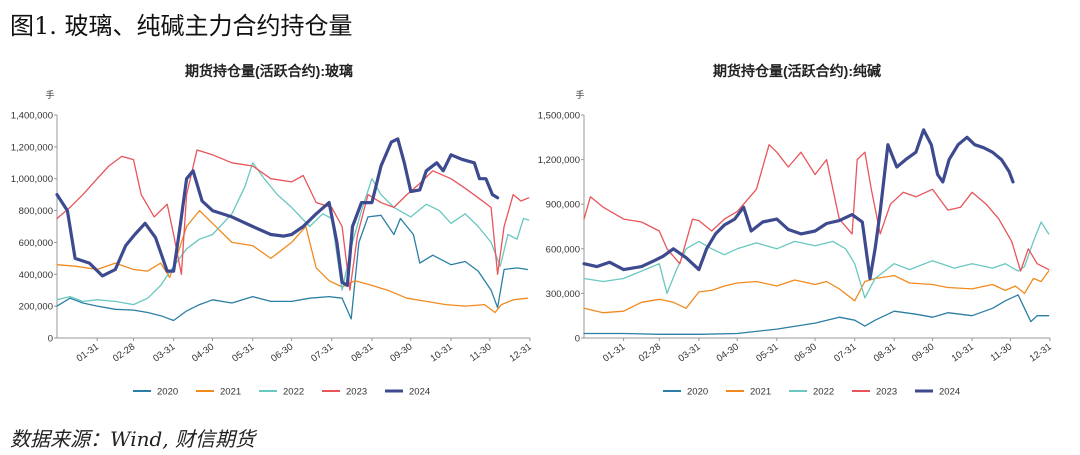 The height and width of the screenshot is (455, 1080). I want to click on y-tick-label: 200,000, so click(36, 307).